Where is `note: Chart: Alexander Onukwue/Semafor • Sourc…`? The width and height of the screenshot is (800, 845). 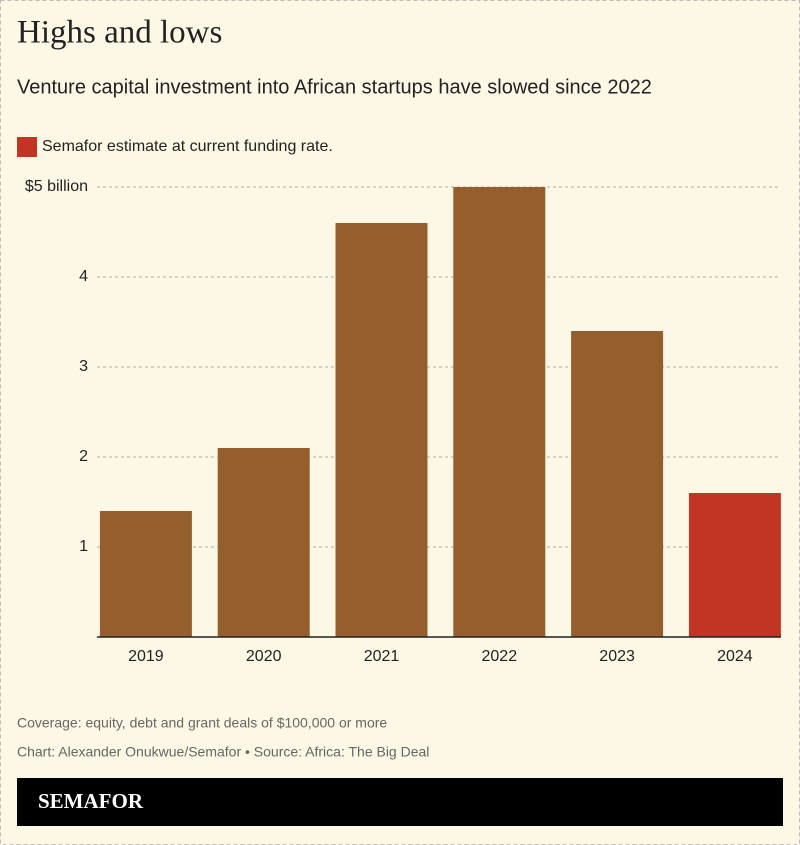 note: Chart: Alexander Onukwue/Semafor • Sourc… is located at coordinates (223, 752).